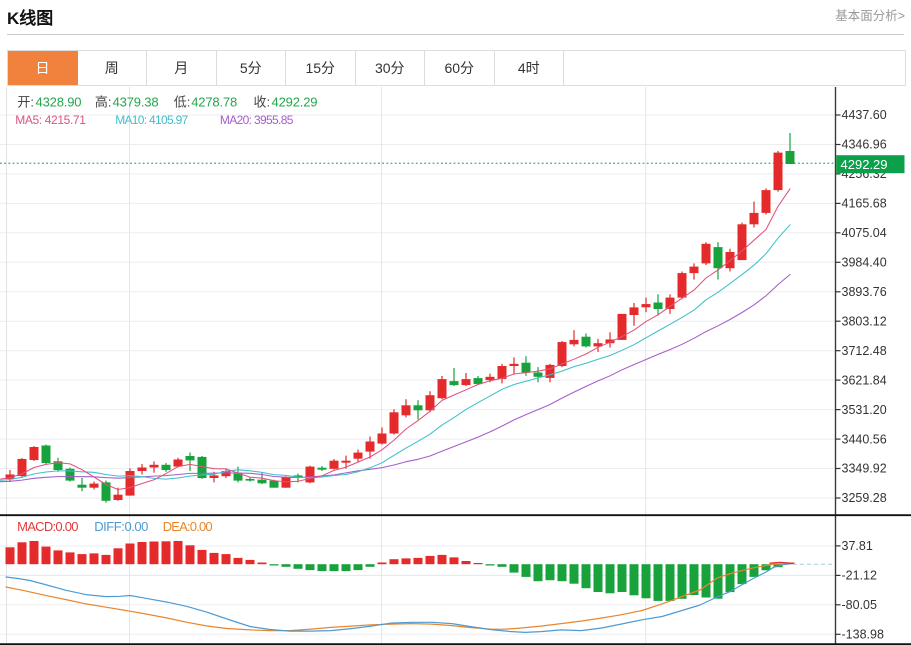  What do you see at coordinates (864, 498) in the screenshot?
I see `svg-text: 3259.28` at bounding box center [864, 498].